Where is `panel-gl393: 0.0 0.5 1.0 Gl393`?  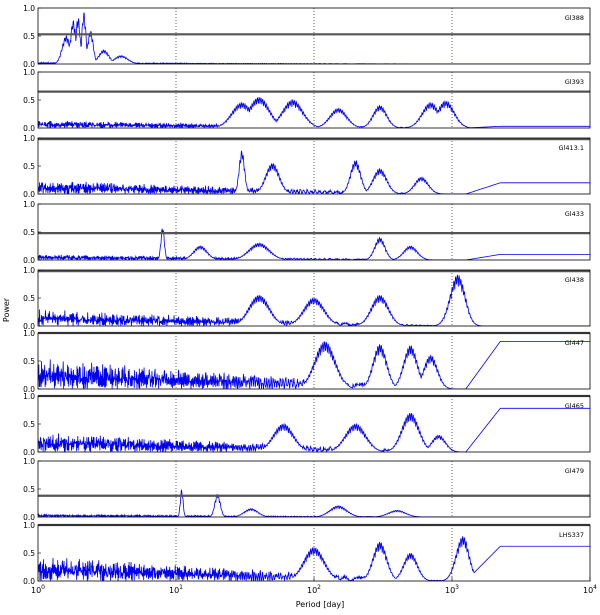 panel-gl393: 0.0 0.5 1.0 Gl393 is located at coordinates (307, 100).